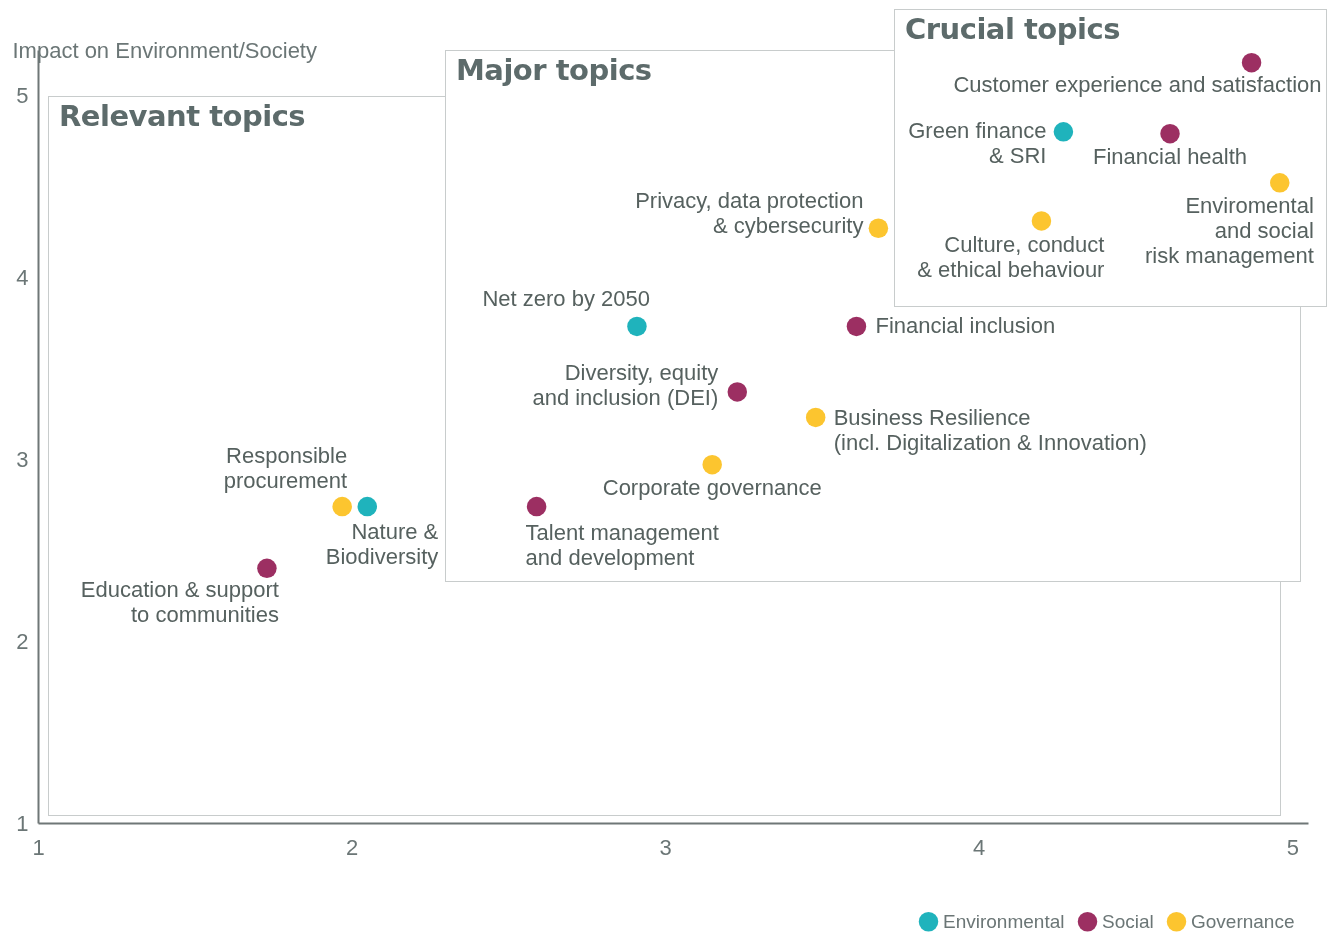 This screenshot has height=936, width=1330. What do you see at coordinates (22, 459) in the screenshot?
I see `y-tick-label: 3` at bounding box center [22, 459].